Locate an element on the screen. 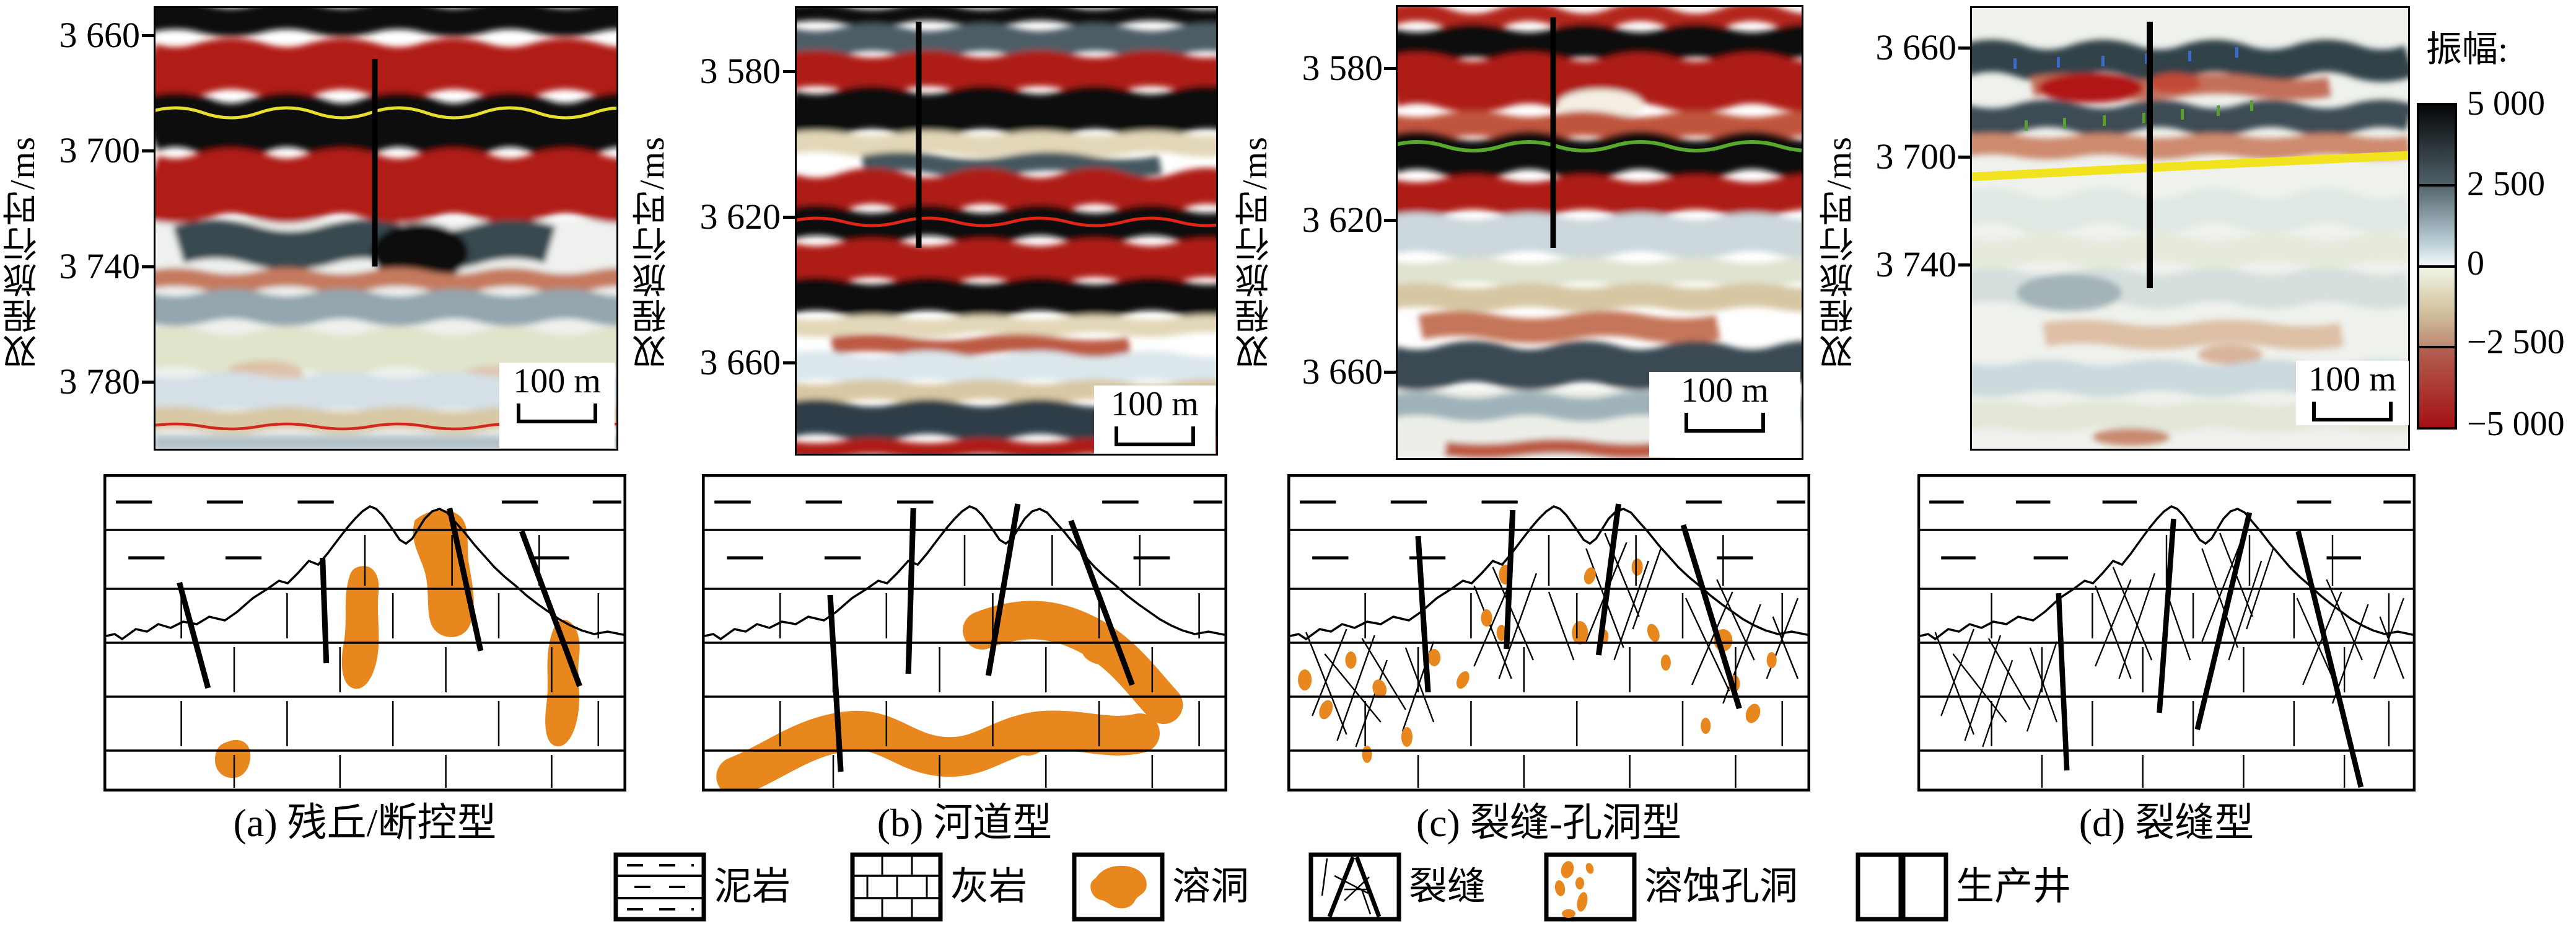  legend-symbol-limestone is located at coordinates (896, 887).